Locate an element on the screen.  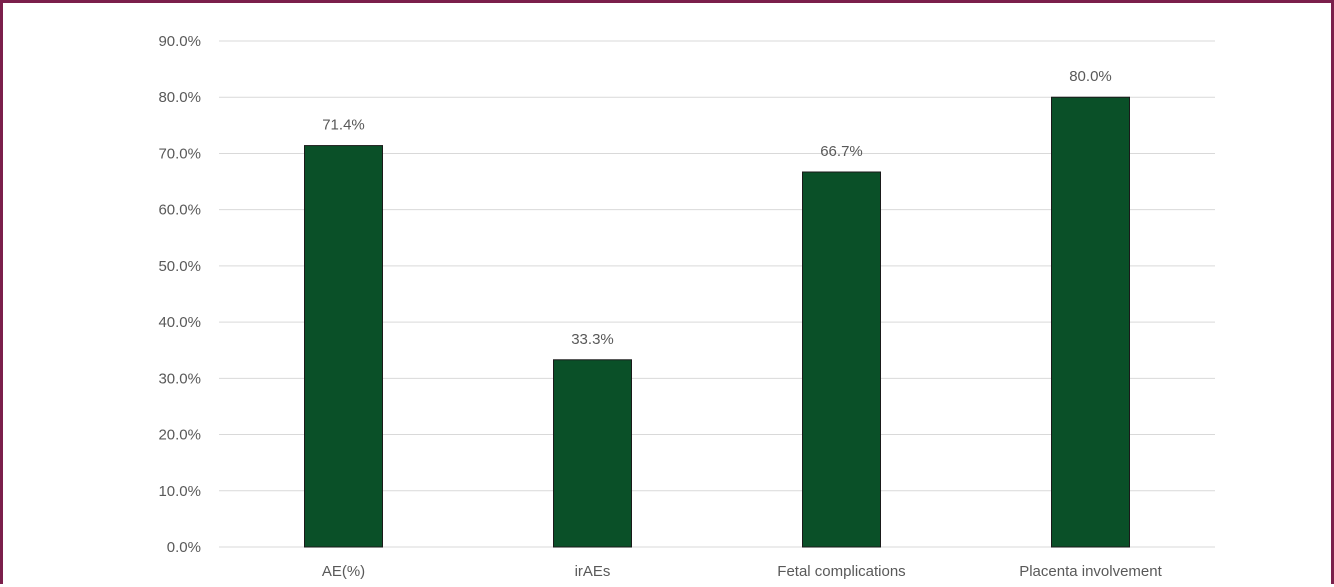
data-label: 80.0% is located at coordinates (1090, 76).